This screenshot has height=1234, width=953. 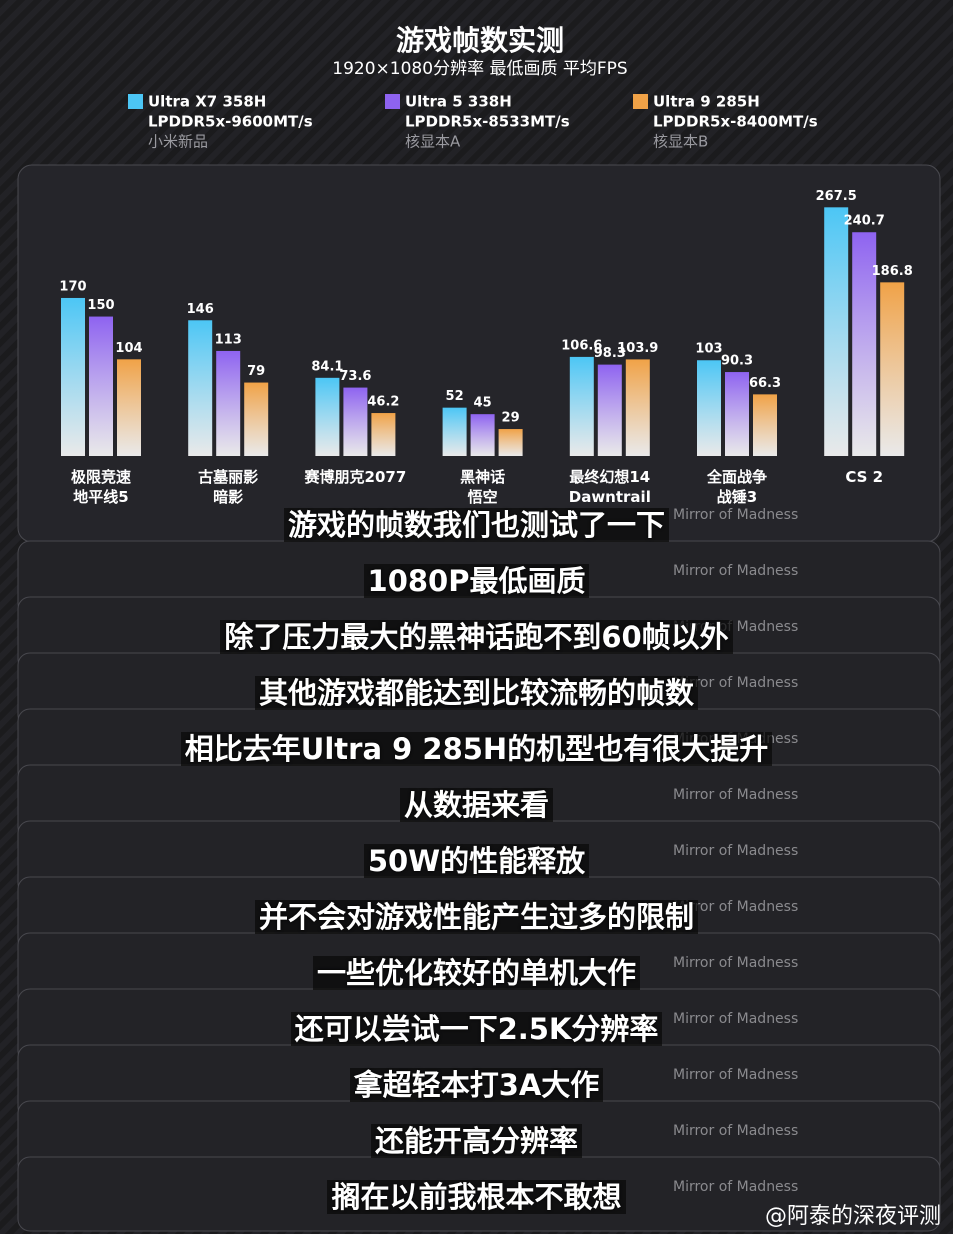 I want to click on caption: 其他游戏都能达到比较流畅的帧数, so click(x=476, y=691).